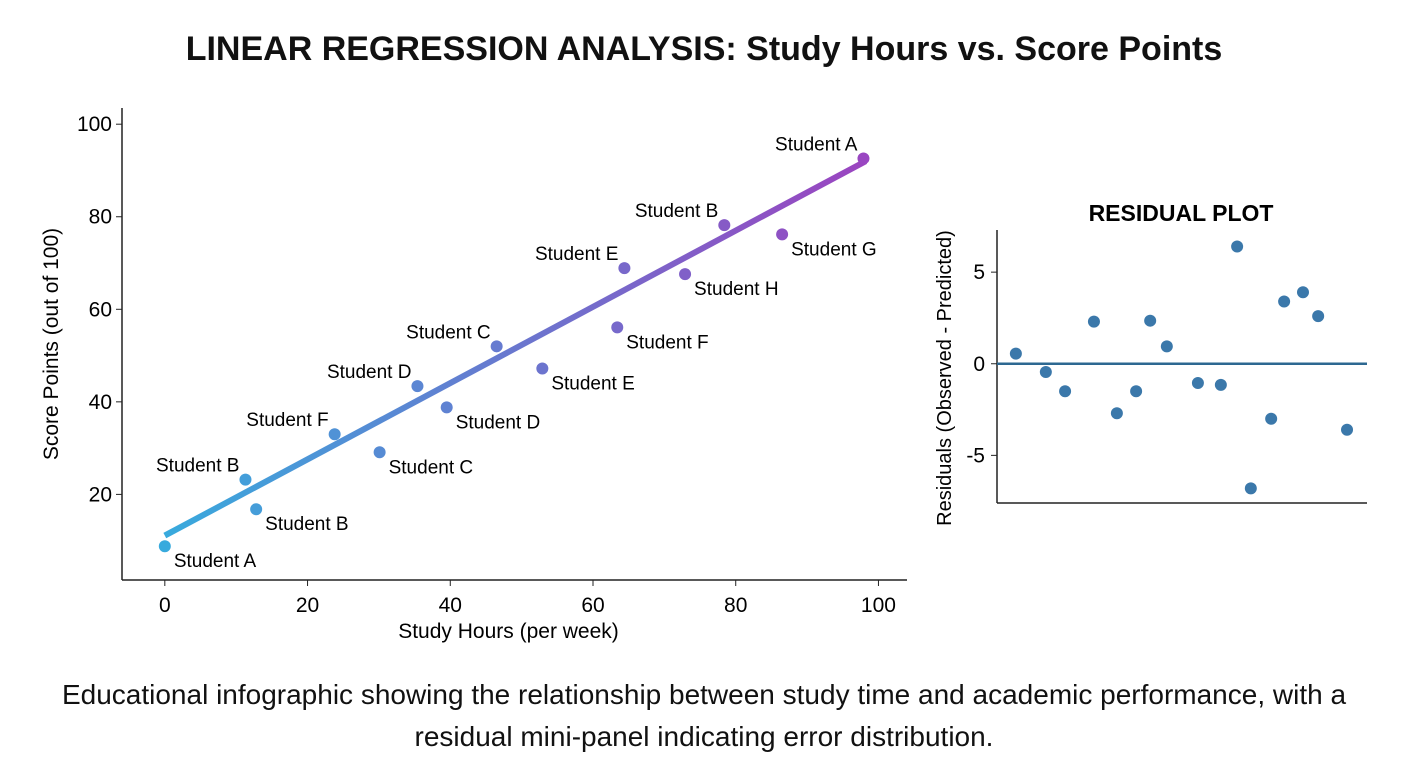  I want to click on y-tick-label: 40, so click(100, 402).